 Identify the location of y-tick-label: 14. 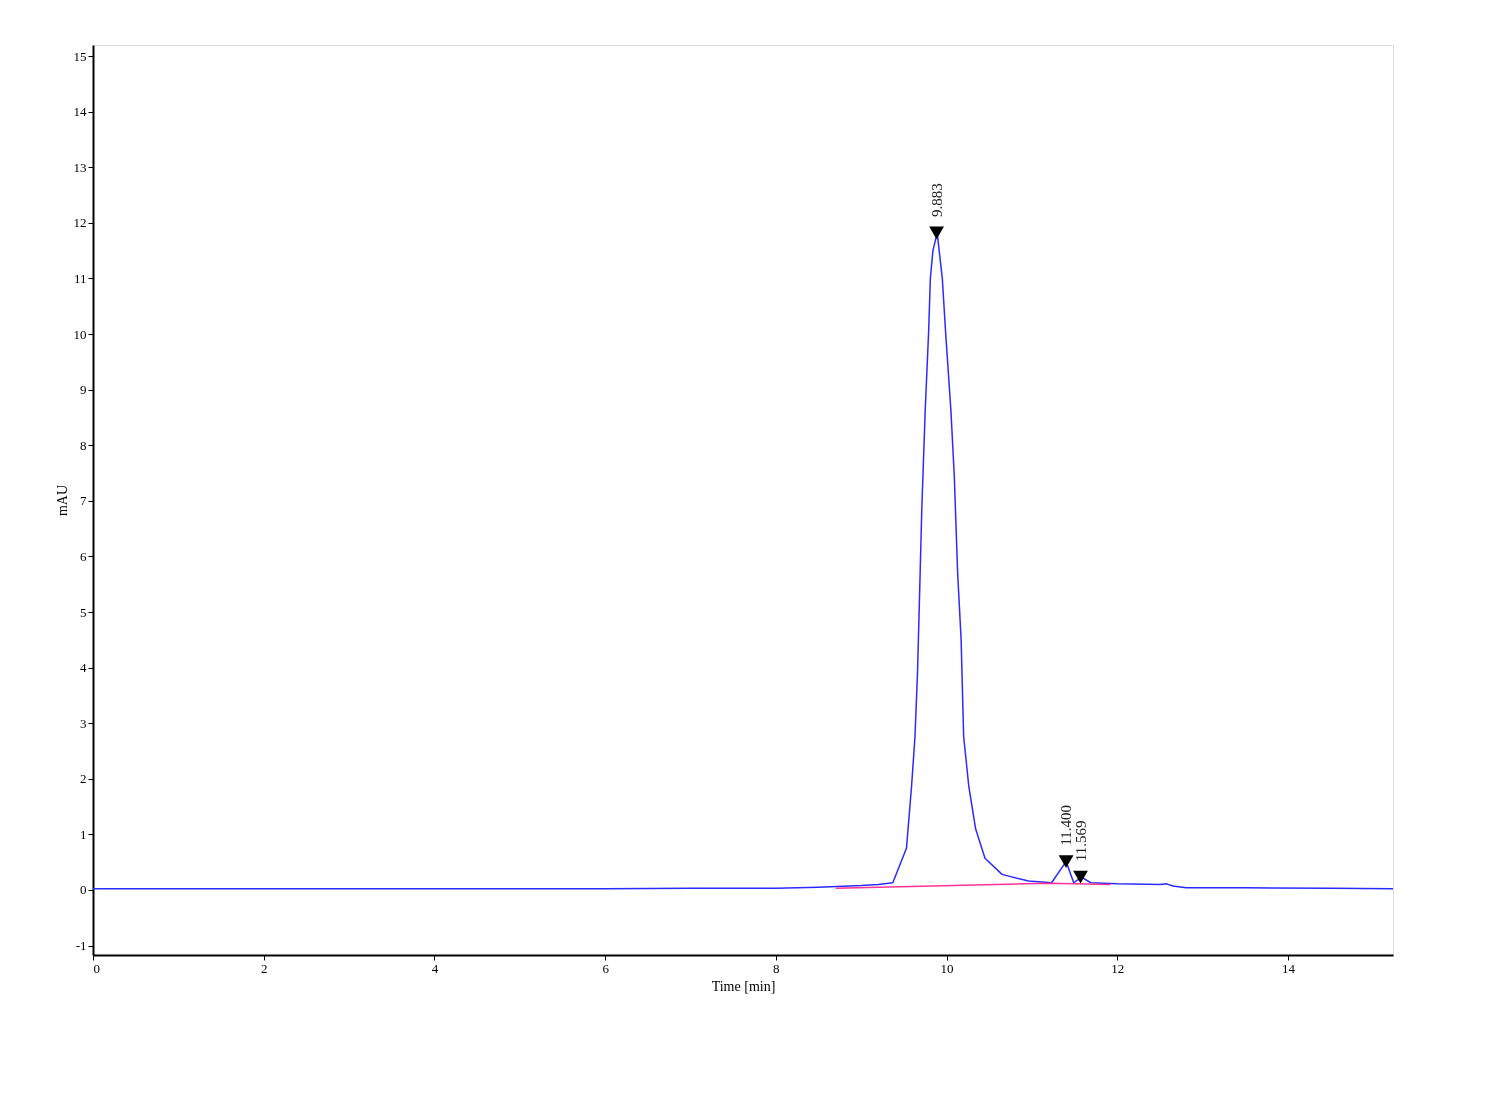
(80, 112).